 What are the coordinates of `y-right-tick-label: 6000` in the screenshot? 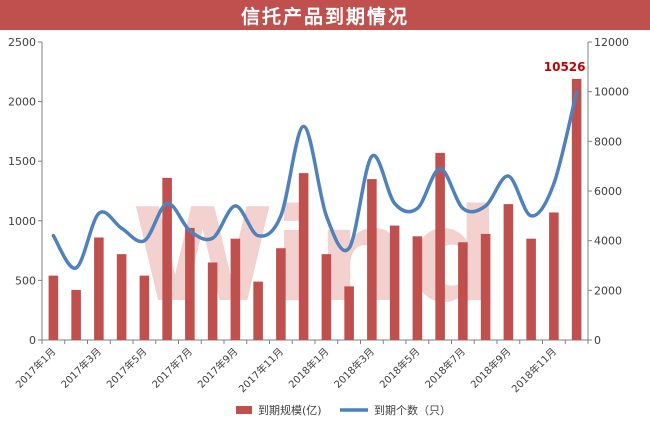 It's located at (608, 191).